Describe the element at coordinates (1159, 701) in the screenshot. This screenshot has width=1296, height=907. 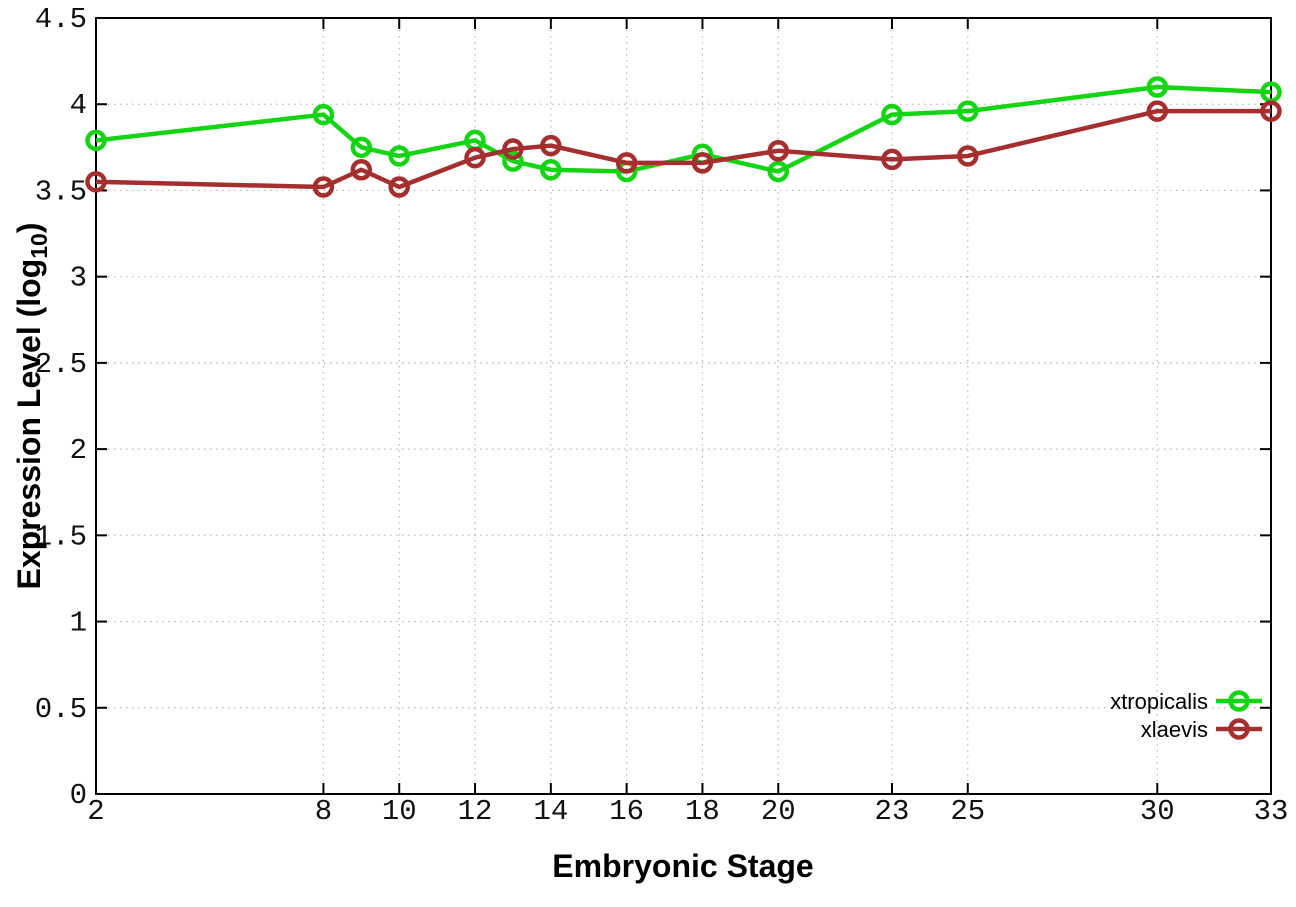
I see `legend-label-xtropicalis: xtropicalis` at that location.